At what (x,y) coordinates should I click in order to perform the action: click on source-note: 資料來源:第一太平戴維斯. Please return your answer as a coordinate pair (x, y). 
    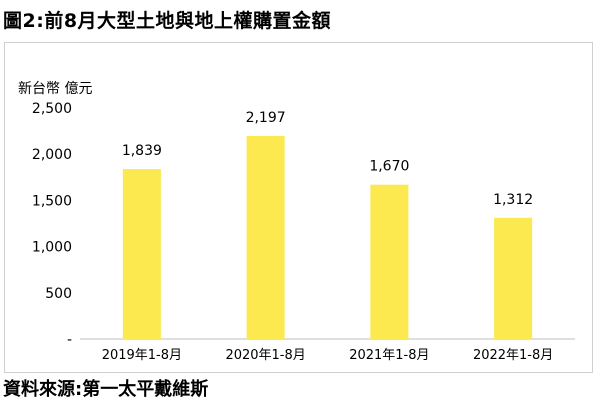
    Looking at the image, I should click on (106, 389).